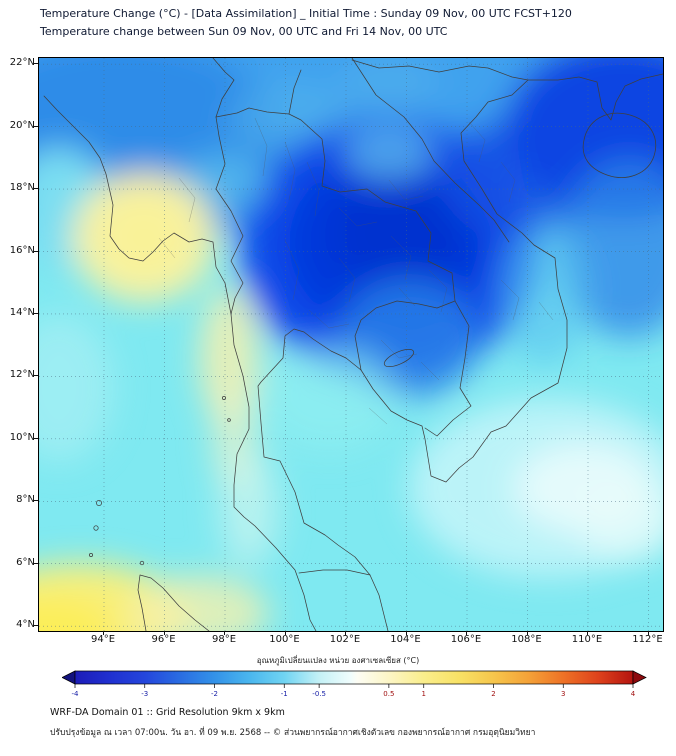  What do you see at coordinates (68, 677) in the screenshot?
I see `colorbar-left-arrow` at bounding box center [68, 677].